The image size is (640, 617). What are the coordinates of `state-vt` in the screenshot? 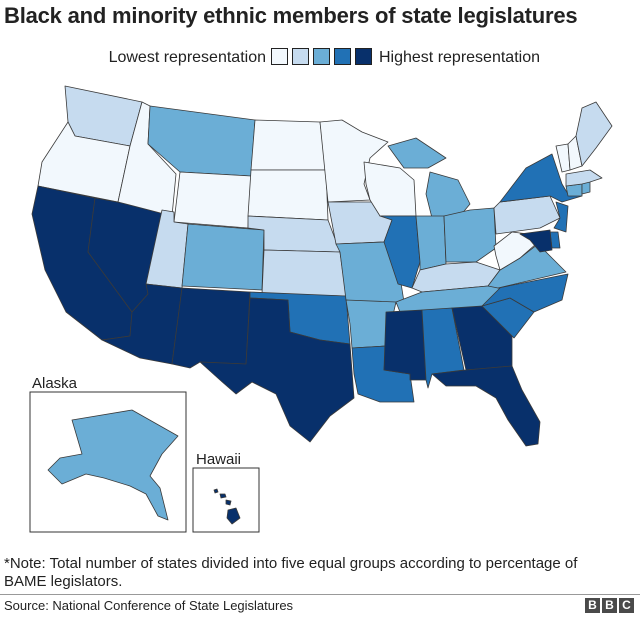 It's located at (563, 158).